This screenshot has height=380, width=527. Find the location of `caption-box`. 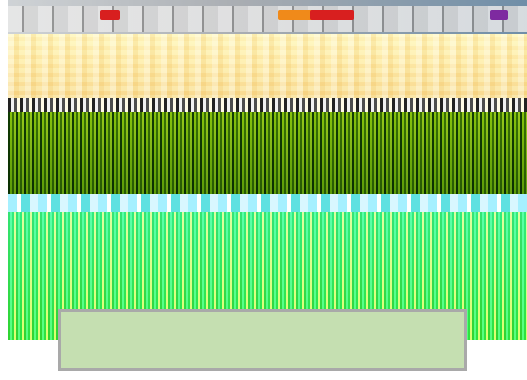

caption-box is located at coordinates (262, 340).